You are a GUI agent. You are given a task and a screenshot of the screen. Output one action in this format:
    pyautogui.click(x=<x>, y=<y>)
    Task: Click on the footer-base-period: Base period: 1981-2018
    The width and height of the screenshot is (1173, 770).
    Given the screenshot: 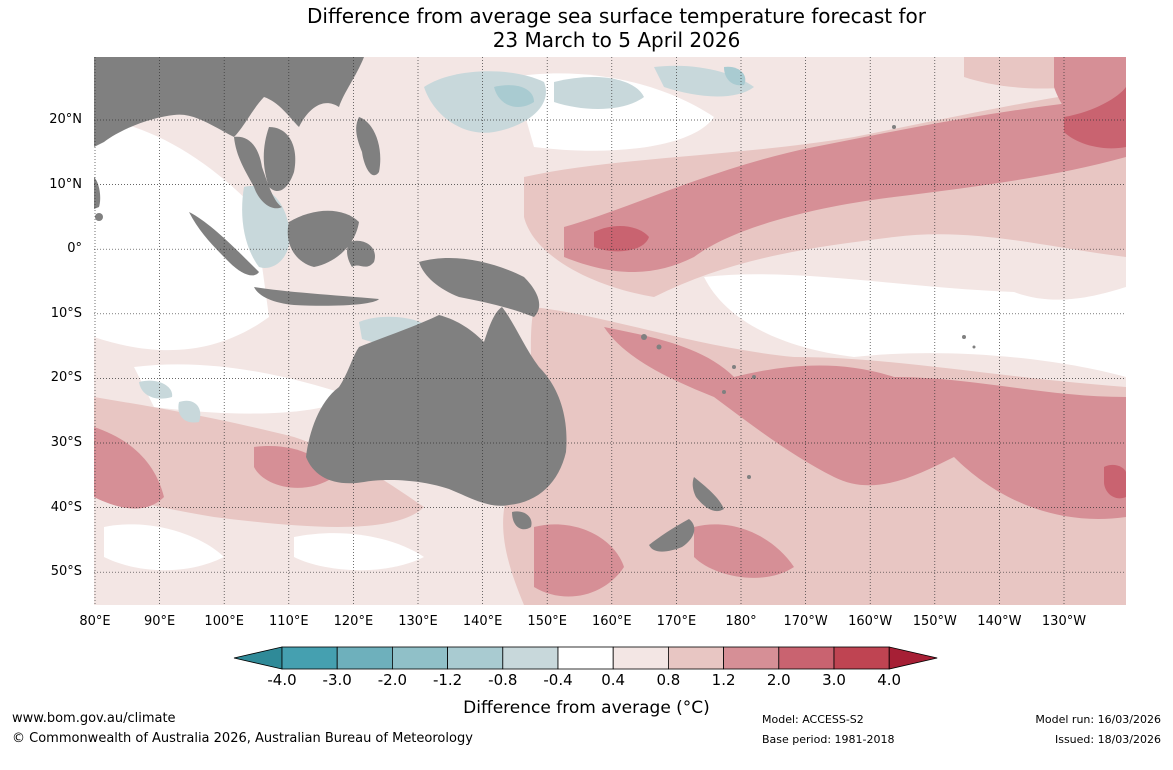 What is the action you would take?
    pyautogui.click(x=828, y=739)
    